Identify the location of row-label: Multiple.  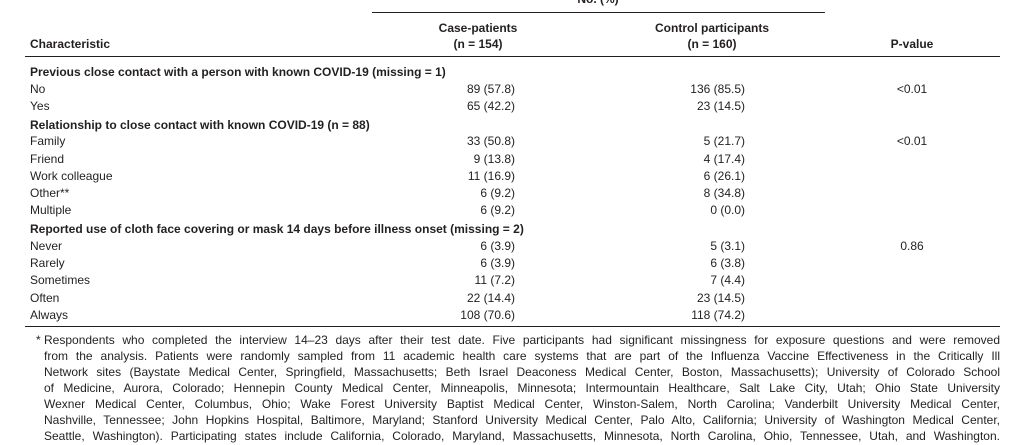
(51, 210).